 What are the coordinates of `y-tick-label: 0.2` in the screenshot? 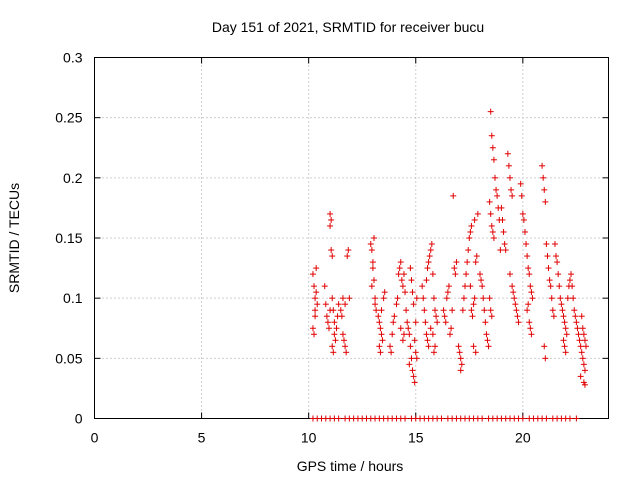 It's located at (73, 178).